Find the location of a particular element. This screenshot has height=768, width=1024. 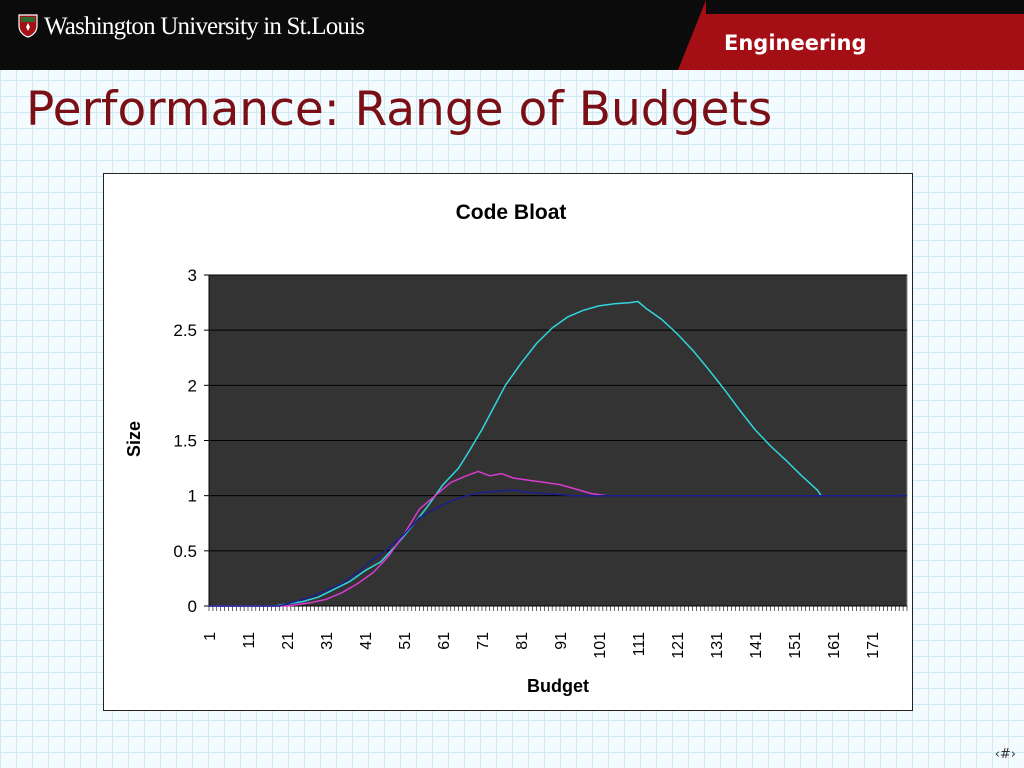

x-tick-label: 151 is located at coordinates (795, 645).